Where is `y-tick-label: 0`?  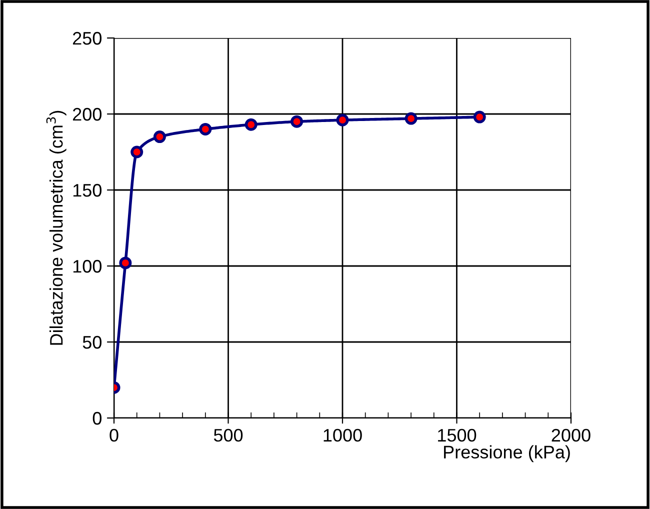
y-tick-label: 0 is located at coordinates (97, 418).